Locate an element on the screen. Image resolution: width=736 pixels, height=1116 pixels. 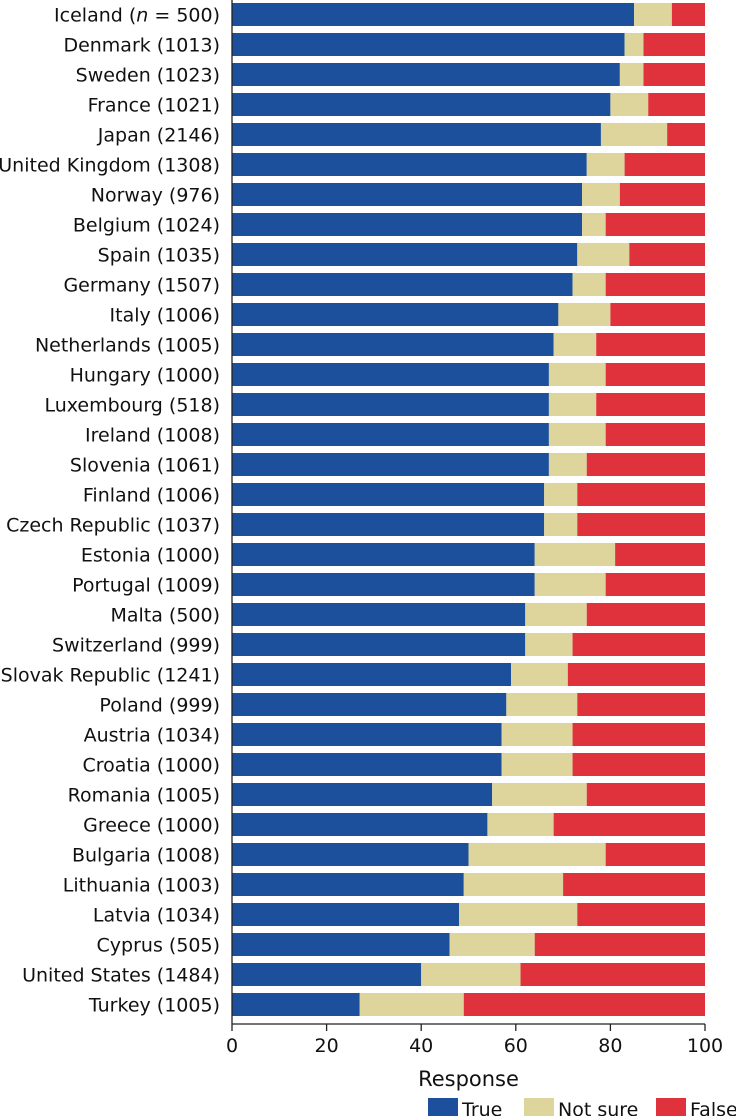
category-label: Portugal (1009) is located at coordinates (146, 586).